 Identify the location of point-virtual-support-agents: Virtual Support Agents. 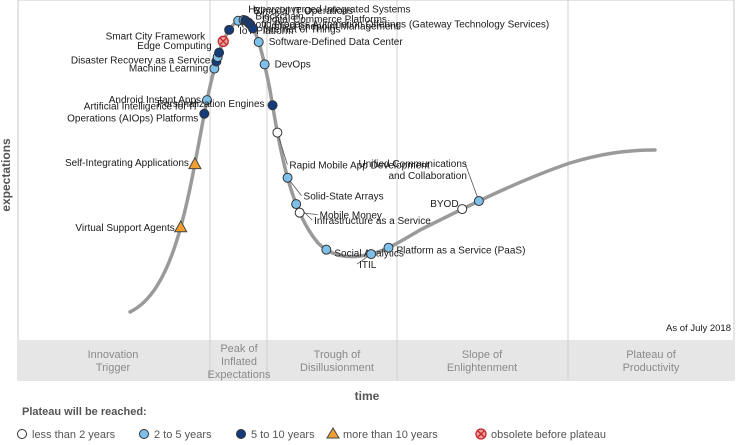
(131, 226).